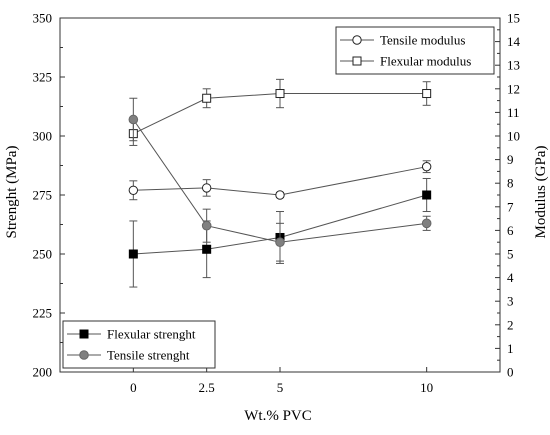  I want to click on y-right-tick-label: 12, so click(513, 88).